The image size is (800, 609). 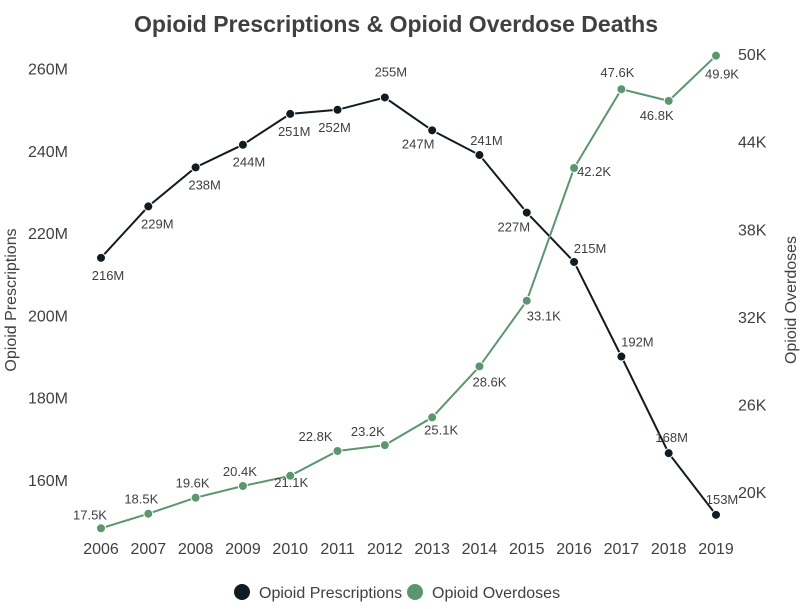 What do you see at coordinates (90, 514) in the screenshot?
I see `data-label-overdoses: 17.5K` at bounding box center [90, 514].